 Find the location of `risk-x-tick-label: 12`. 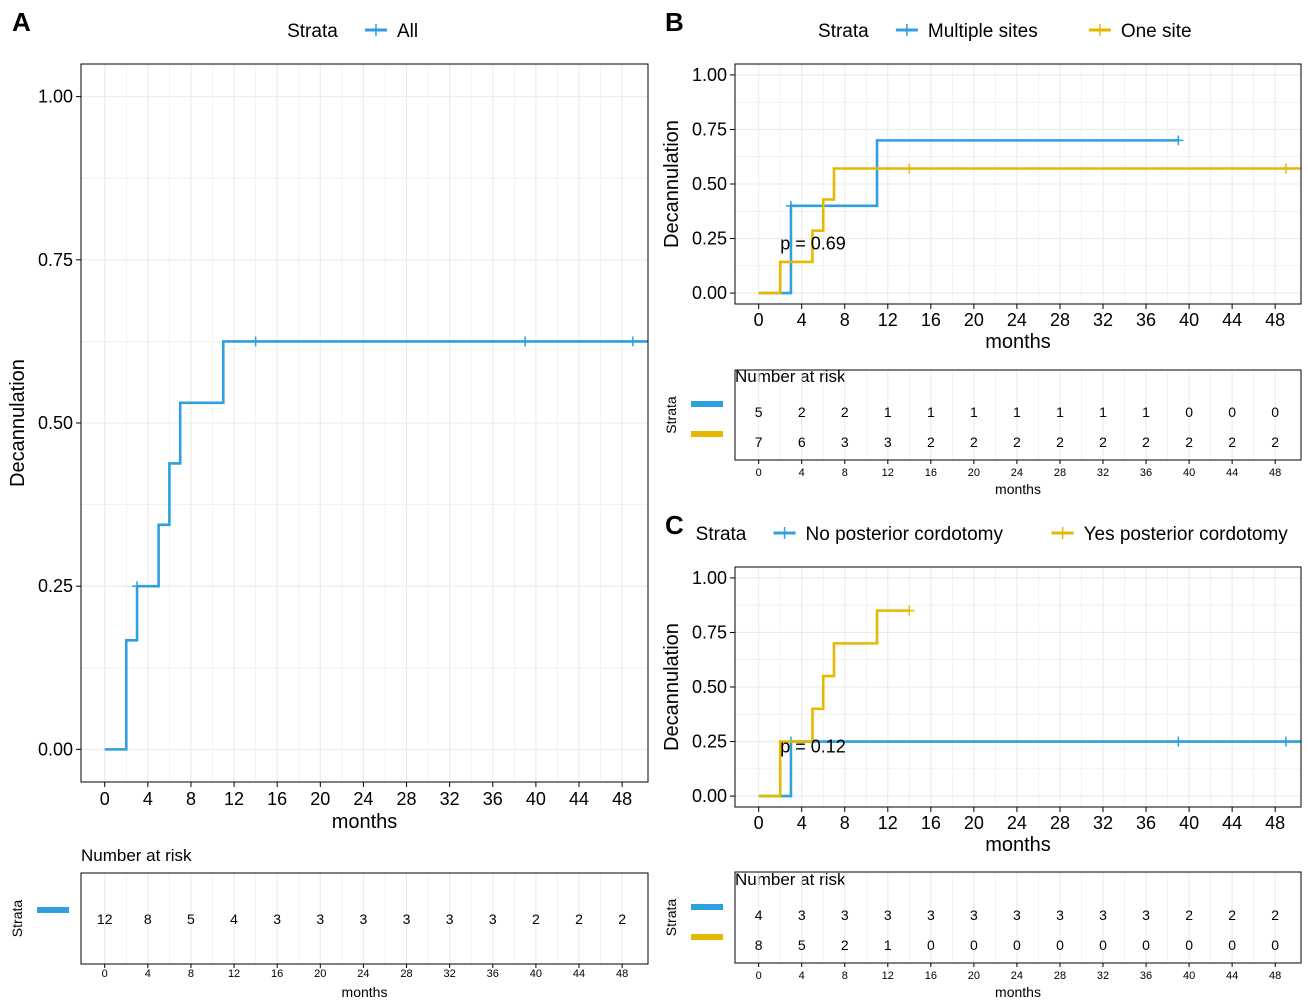

risk-x-tick-label: 12 is located at coordinates (234, 974).